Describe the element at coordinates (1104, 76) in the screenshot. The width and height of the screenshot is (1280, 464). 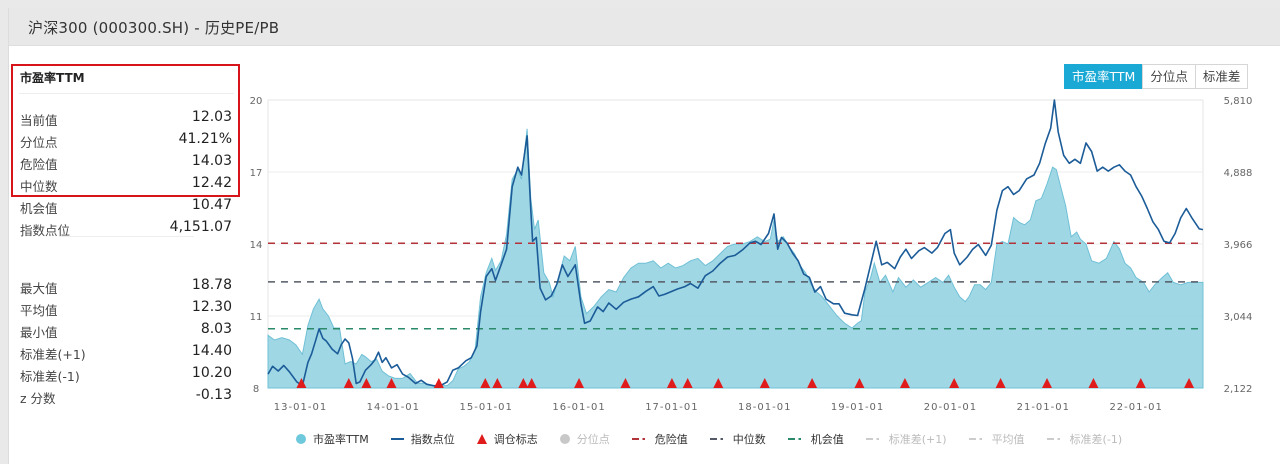
I see `tab-pe-ttm: 市盈率TTM` at that location.